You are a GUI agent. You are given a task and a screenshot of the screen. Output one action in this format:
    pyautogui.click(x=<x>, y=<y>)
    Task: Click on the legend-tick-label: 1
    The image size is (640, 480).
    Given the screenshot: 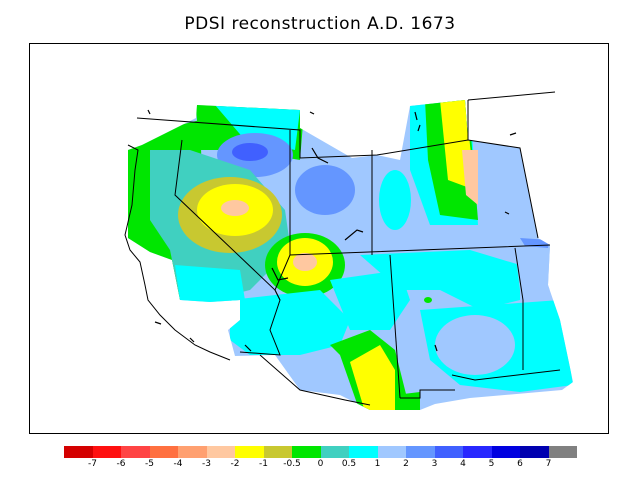 What is the action you would take?
    pyautogui.click(x=377, y=464)
    